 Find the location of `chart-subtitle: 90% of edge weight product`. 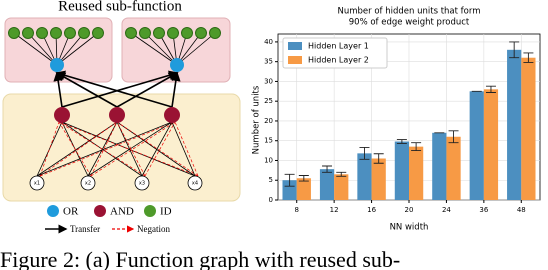

chart-subtitle: 90% of edge weight product is located at coordinates (409, 23).